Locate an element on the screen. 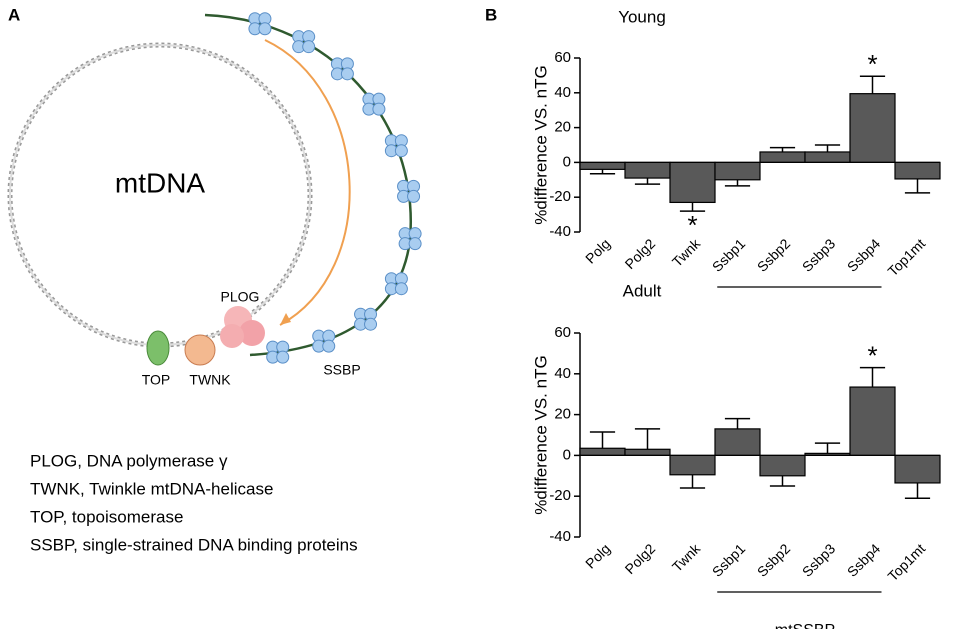 The height and width of the screenshot is (629, 962). top-protein is located at coordinates (158, 348).